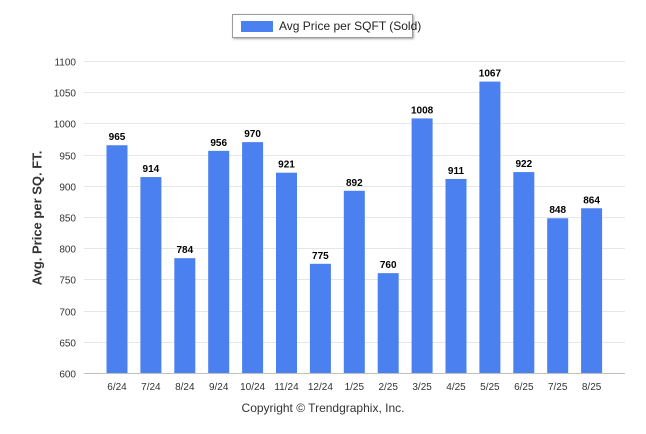 The width and height of the screenshot is (646, 434). Describe the element at coordinates (65, 63) in the screenshot. I see `y-tick-label: 1100` at that location.